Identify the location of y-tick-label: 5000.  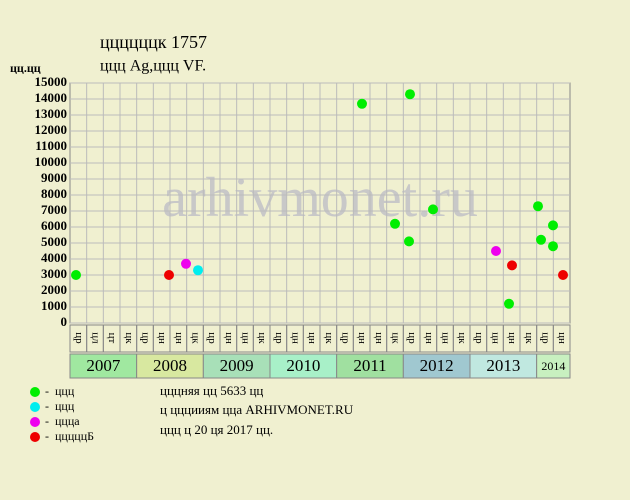
(54, 241).